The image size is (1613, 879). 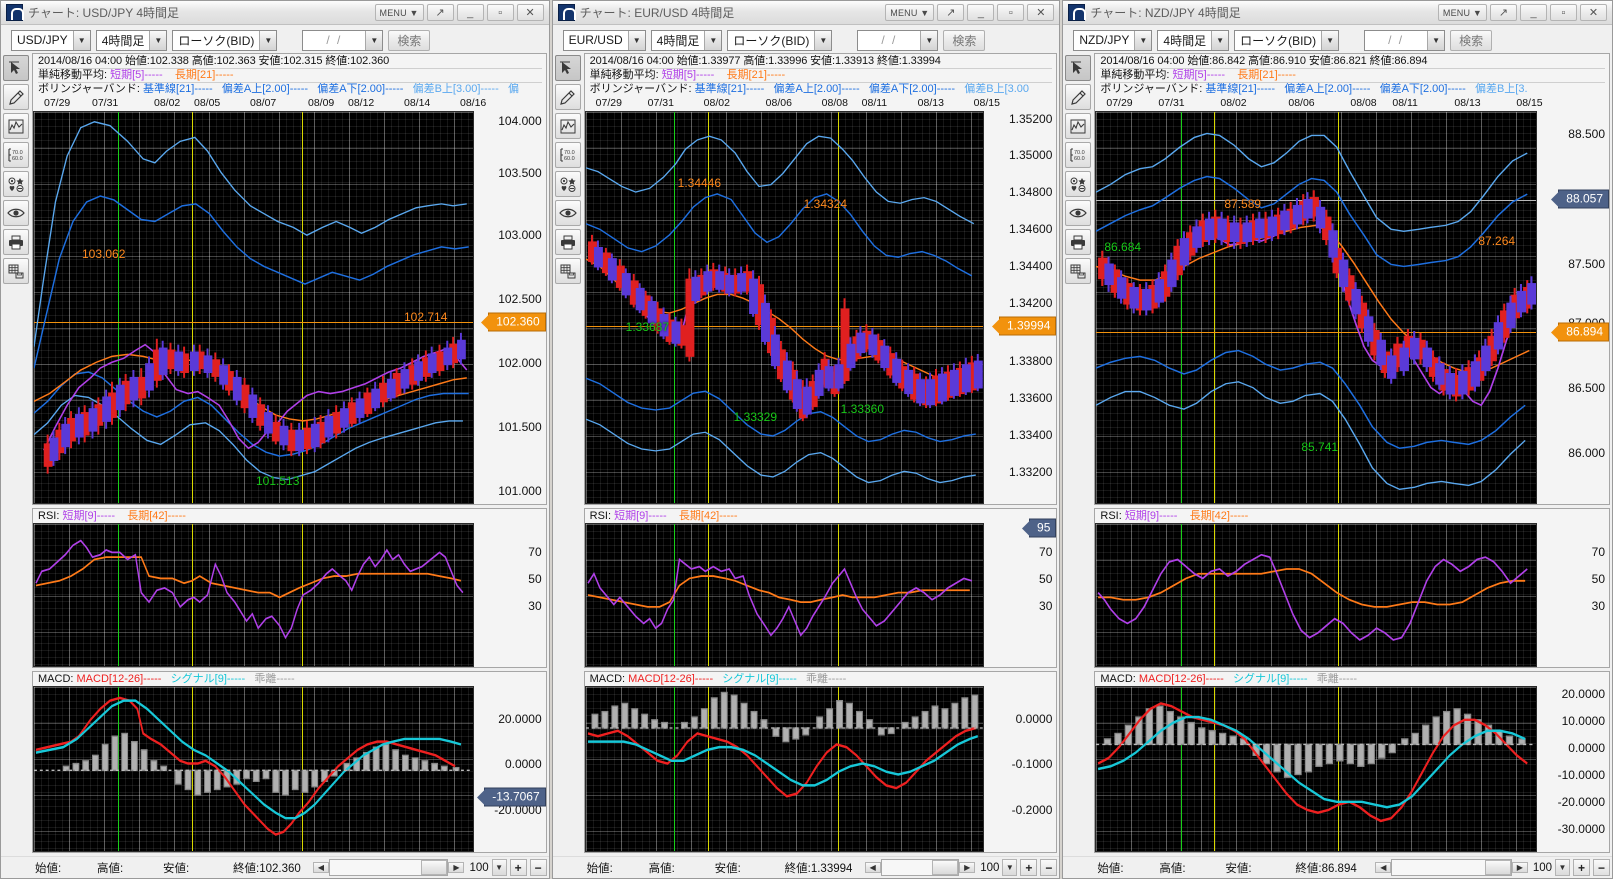 I want to click on pair-select: USD/JPY ▼, so click(x=51, y=40).